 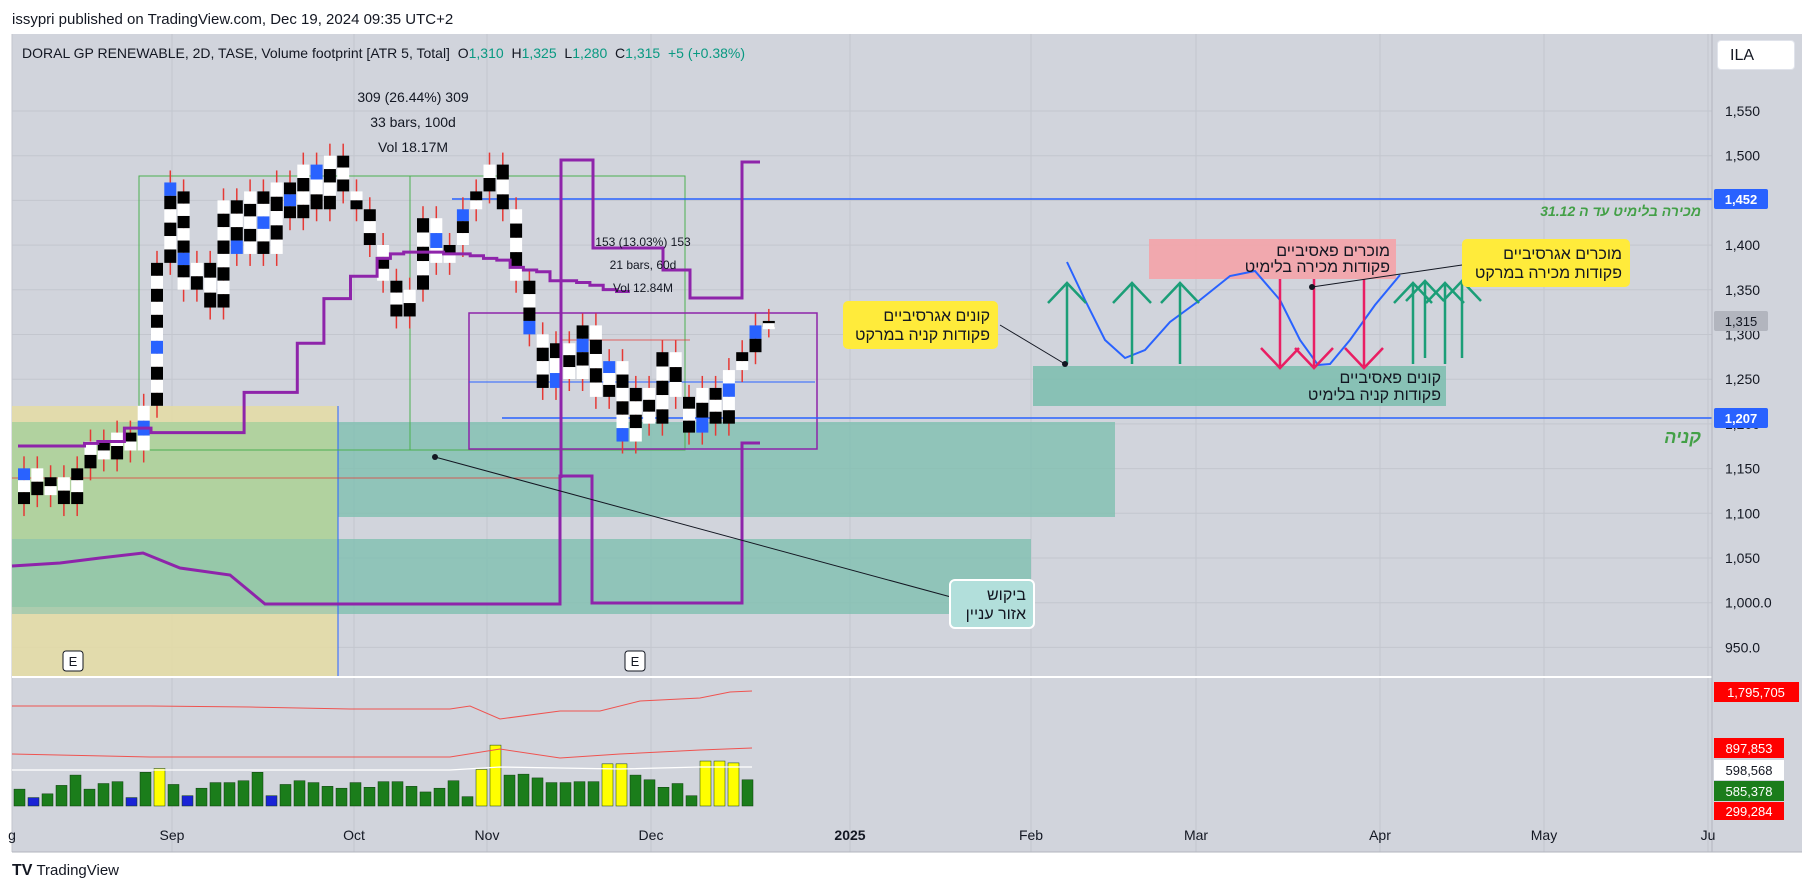 What do you see at coordinates (996, 614) in the screenshot?
I see `demand-sub: אזור עניין` at bounding box center [996, 614].